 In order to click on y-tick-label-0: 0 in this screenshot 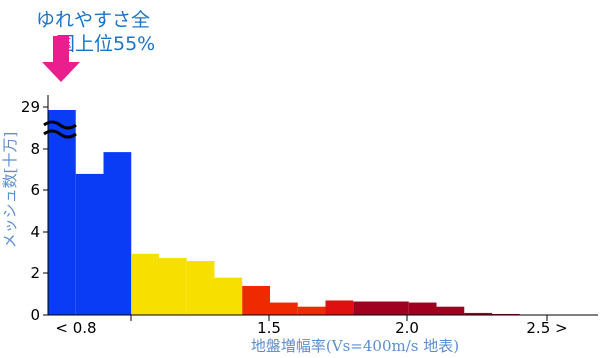, I will do `click(35, 315)`.